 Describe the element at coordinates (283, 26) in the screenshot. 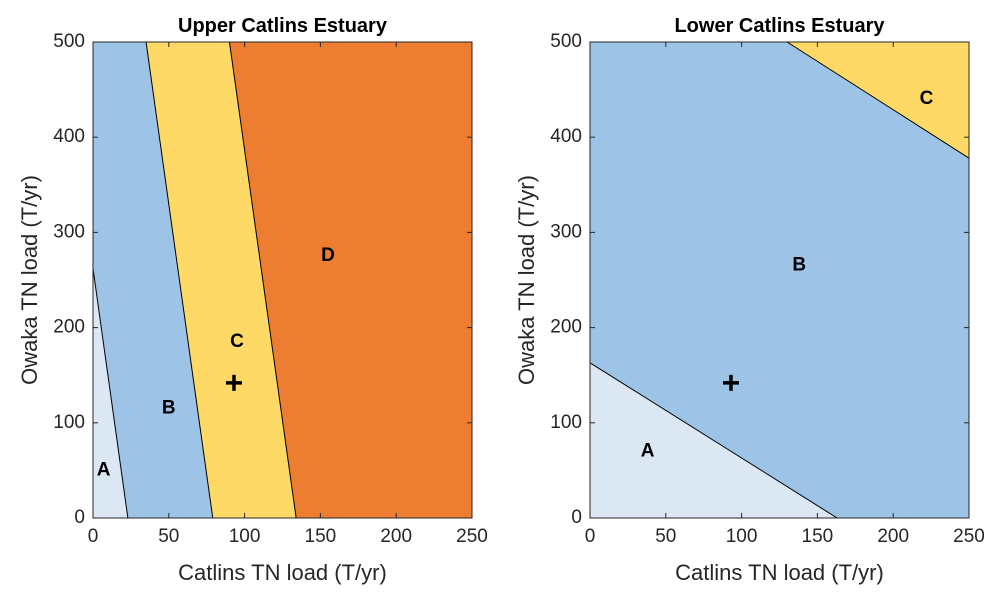

I see `chart-title: Upper Catlins Estuary` at that location.